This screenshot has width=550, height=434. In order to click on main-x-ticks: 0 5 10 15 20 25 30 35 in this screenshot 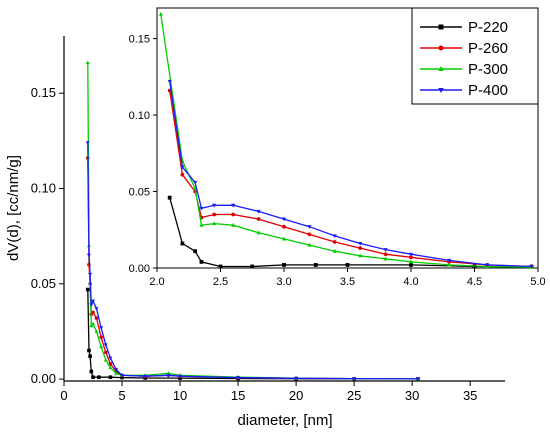, I will do `click(268, 392)`.